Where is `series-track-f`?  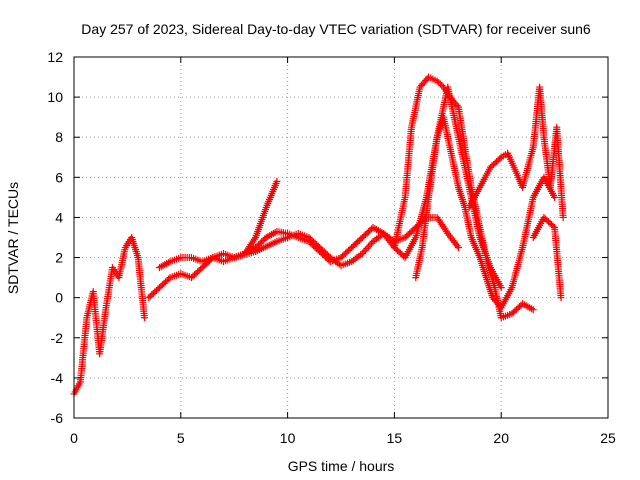 series-track-f is located at coordinates (485, 212).